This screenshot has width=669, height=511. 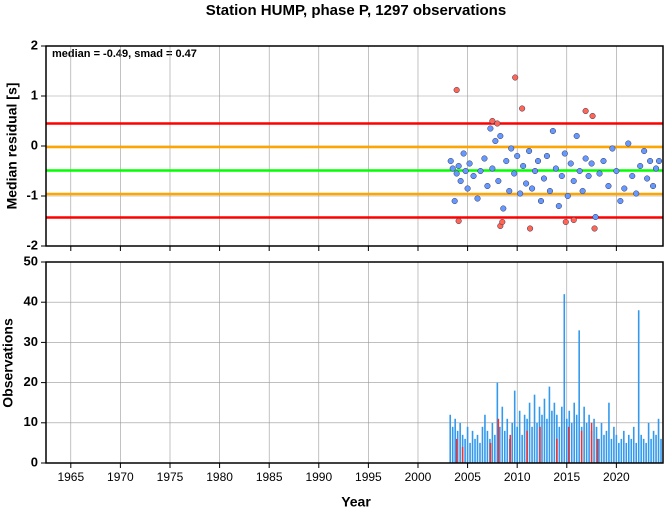 What do you see at coordinates (219, 477) in the screenshot?
I see `x-tick-label: 1980` at bounding box center [219, 477].